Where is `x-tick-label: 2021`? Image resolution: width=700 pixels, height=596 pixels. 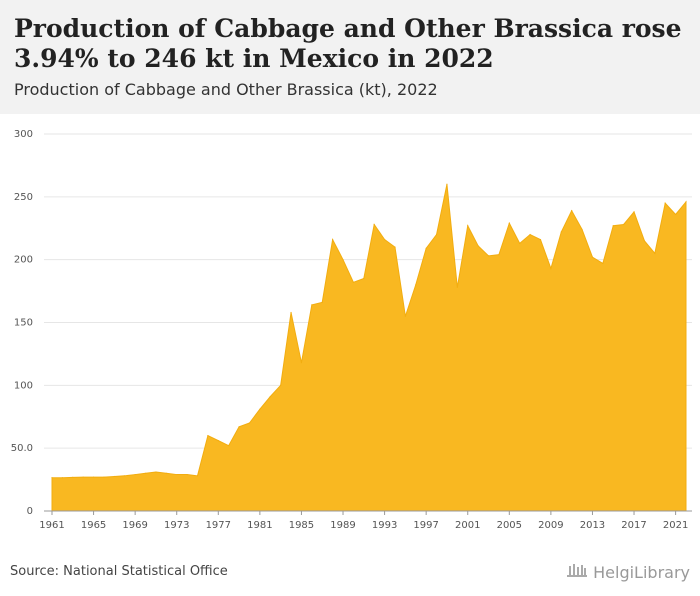 x-tick-label: 2021 is located at coordinates (675, 525).